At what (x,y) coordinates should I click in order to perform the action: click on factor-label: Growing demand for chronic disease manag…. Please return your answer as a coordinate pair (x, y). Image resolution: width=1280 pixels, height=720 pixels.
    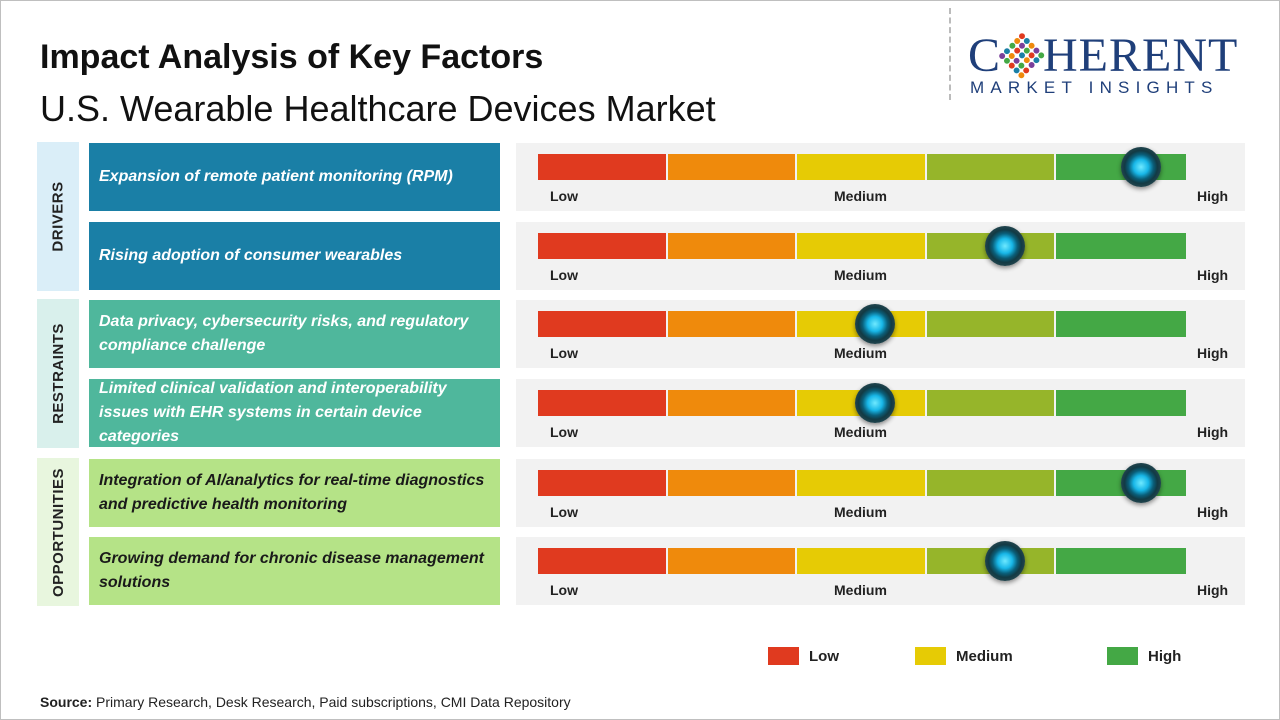
    Looking at the image, I should click on (294, 571).